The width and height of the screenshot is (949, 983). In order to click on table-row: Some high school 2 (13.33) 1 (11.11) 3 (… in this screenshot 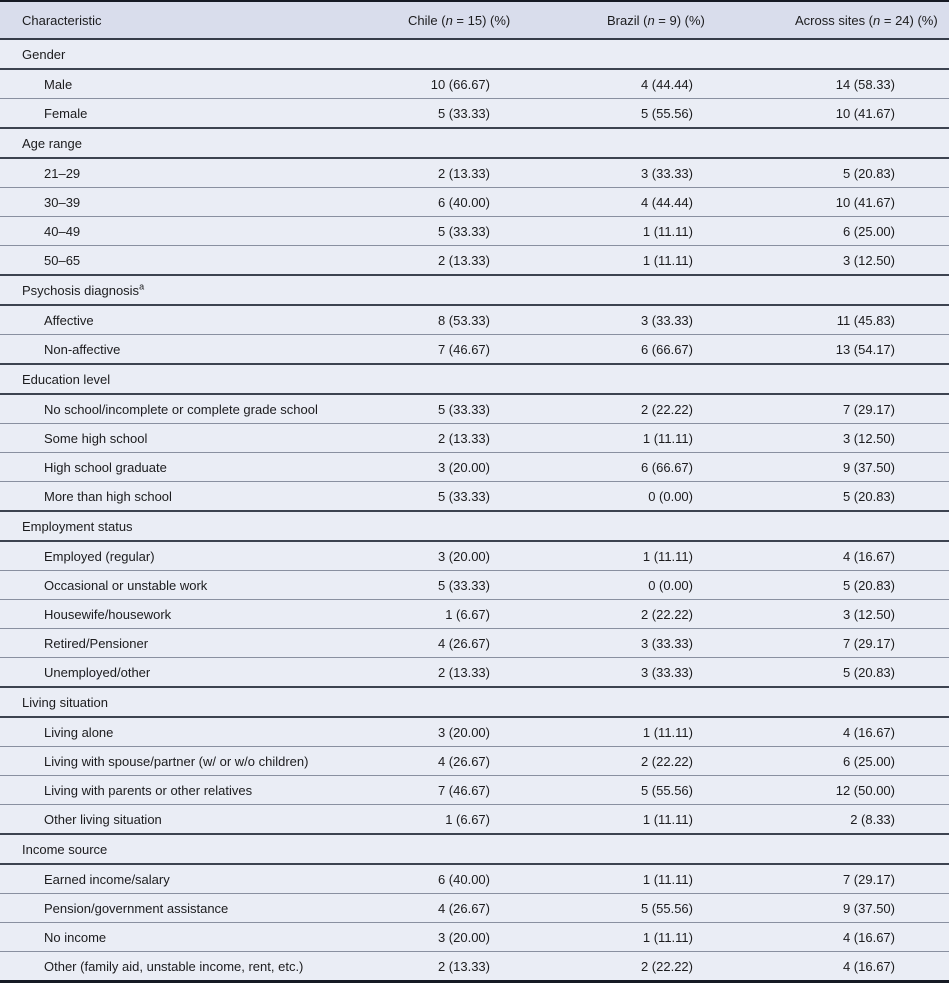, I will do `click(474, 438)`.